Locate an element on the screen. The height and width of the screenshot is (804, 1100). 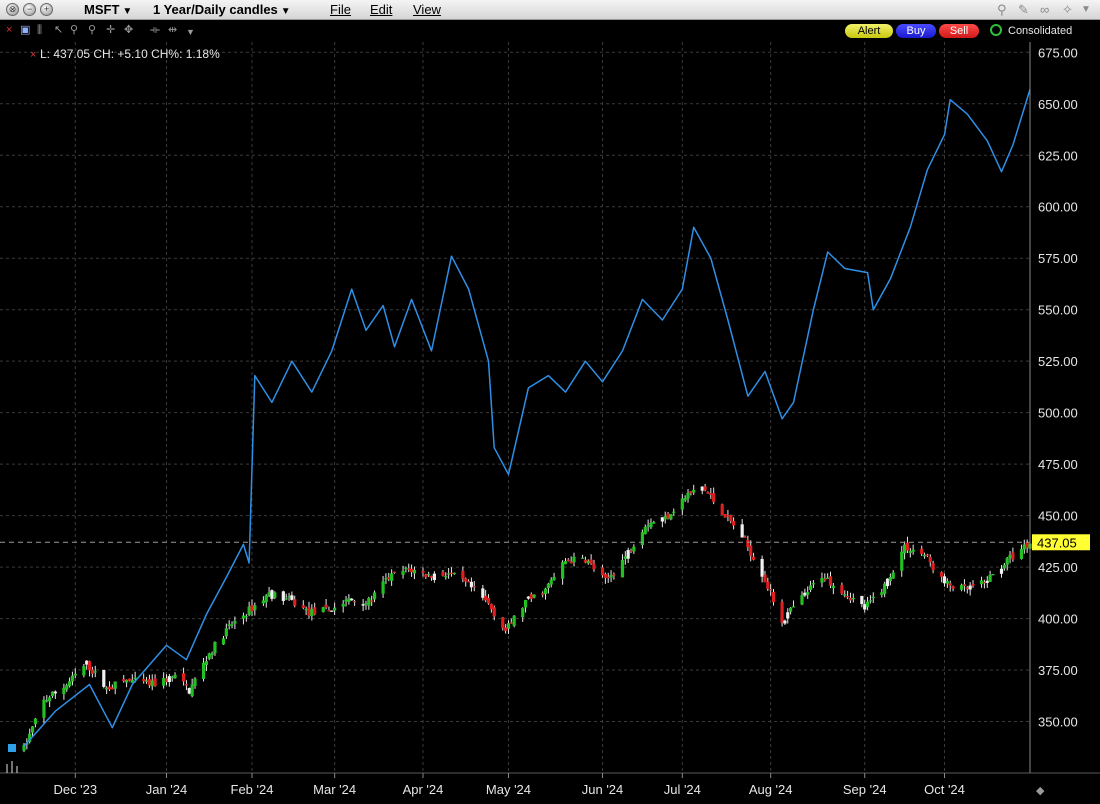
symbol-selector: MSFT ▼ is located at coordinates (108, 9).